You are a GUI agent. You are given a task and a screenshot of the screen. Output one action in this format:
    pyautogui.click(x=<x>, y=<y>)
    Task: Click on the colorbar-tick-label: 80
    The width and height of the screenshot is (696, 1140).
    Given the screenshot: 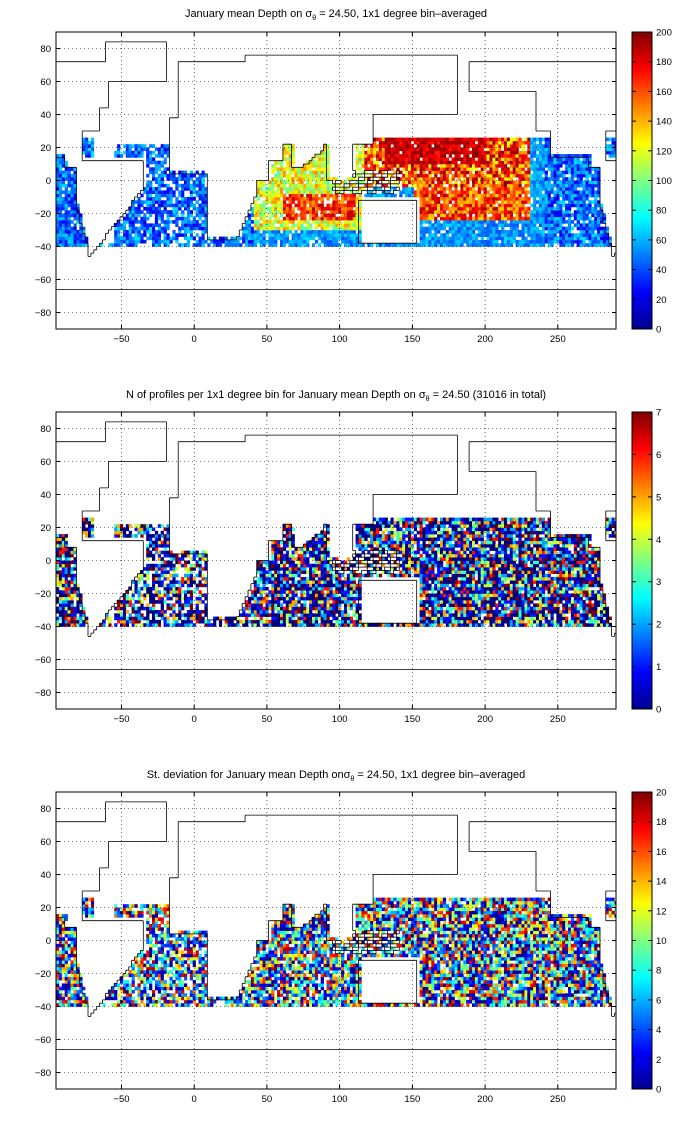 What is the action you would take?
    pyautogui.click(x=661, y=211)
    